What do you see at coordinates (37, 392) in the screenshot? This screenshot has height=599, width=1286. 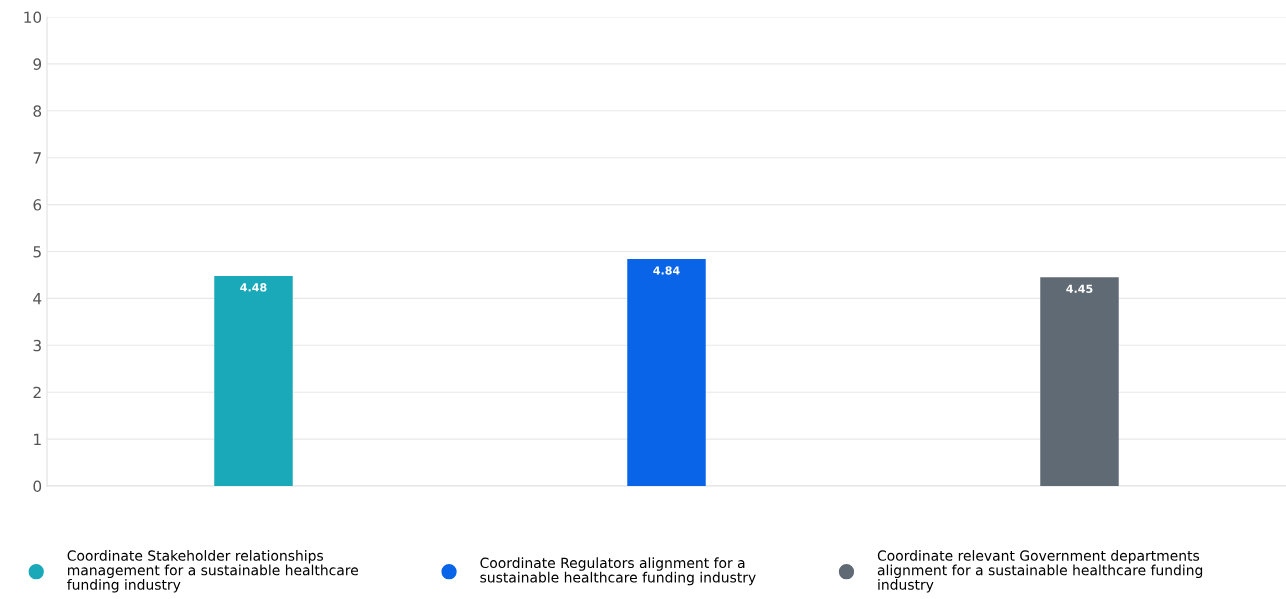 I see `y-tick-label: 2` at bounding box center [37, 392].